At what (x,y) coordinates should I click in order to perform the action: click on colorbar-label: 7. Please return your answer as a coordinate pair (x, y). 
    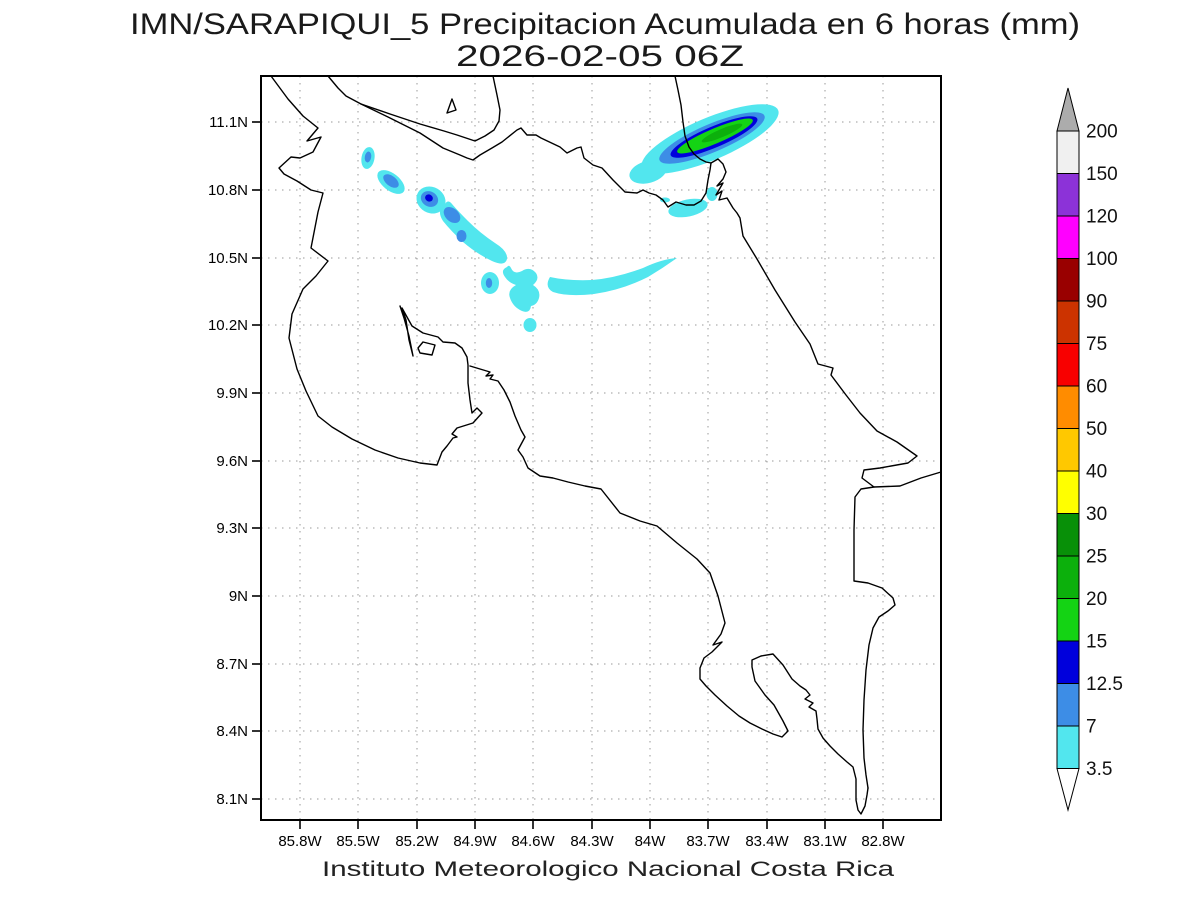
    Looking at the image, I should click on (1091, 727).